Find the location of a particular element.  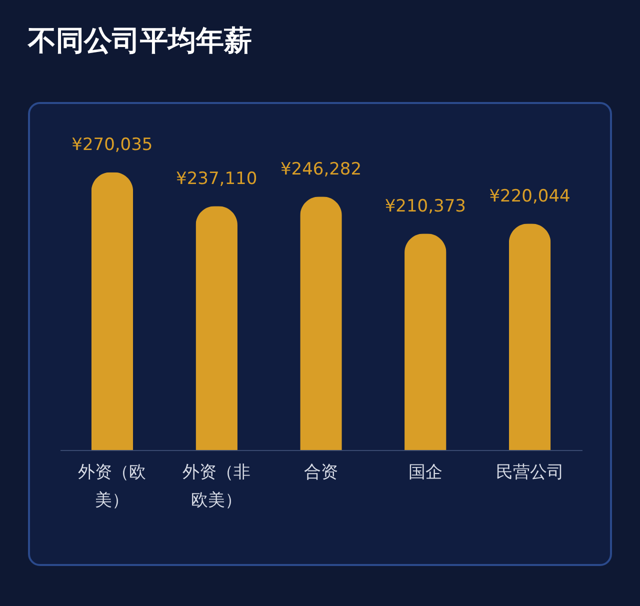

x-tick-label: 国企 is located at coordinates (425, 472).